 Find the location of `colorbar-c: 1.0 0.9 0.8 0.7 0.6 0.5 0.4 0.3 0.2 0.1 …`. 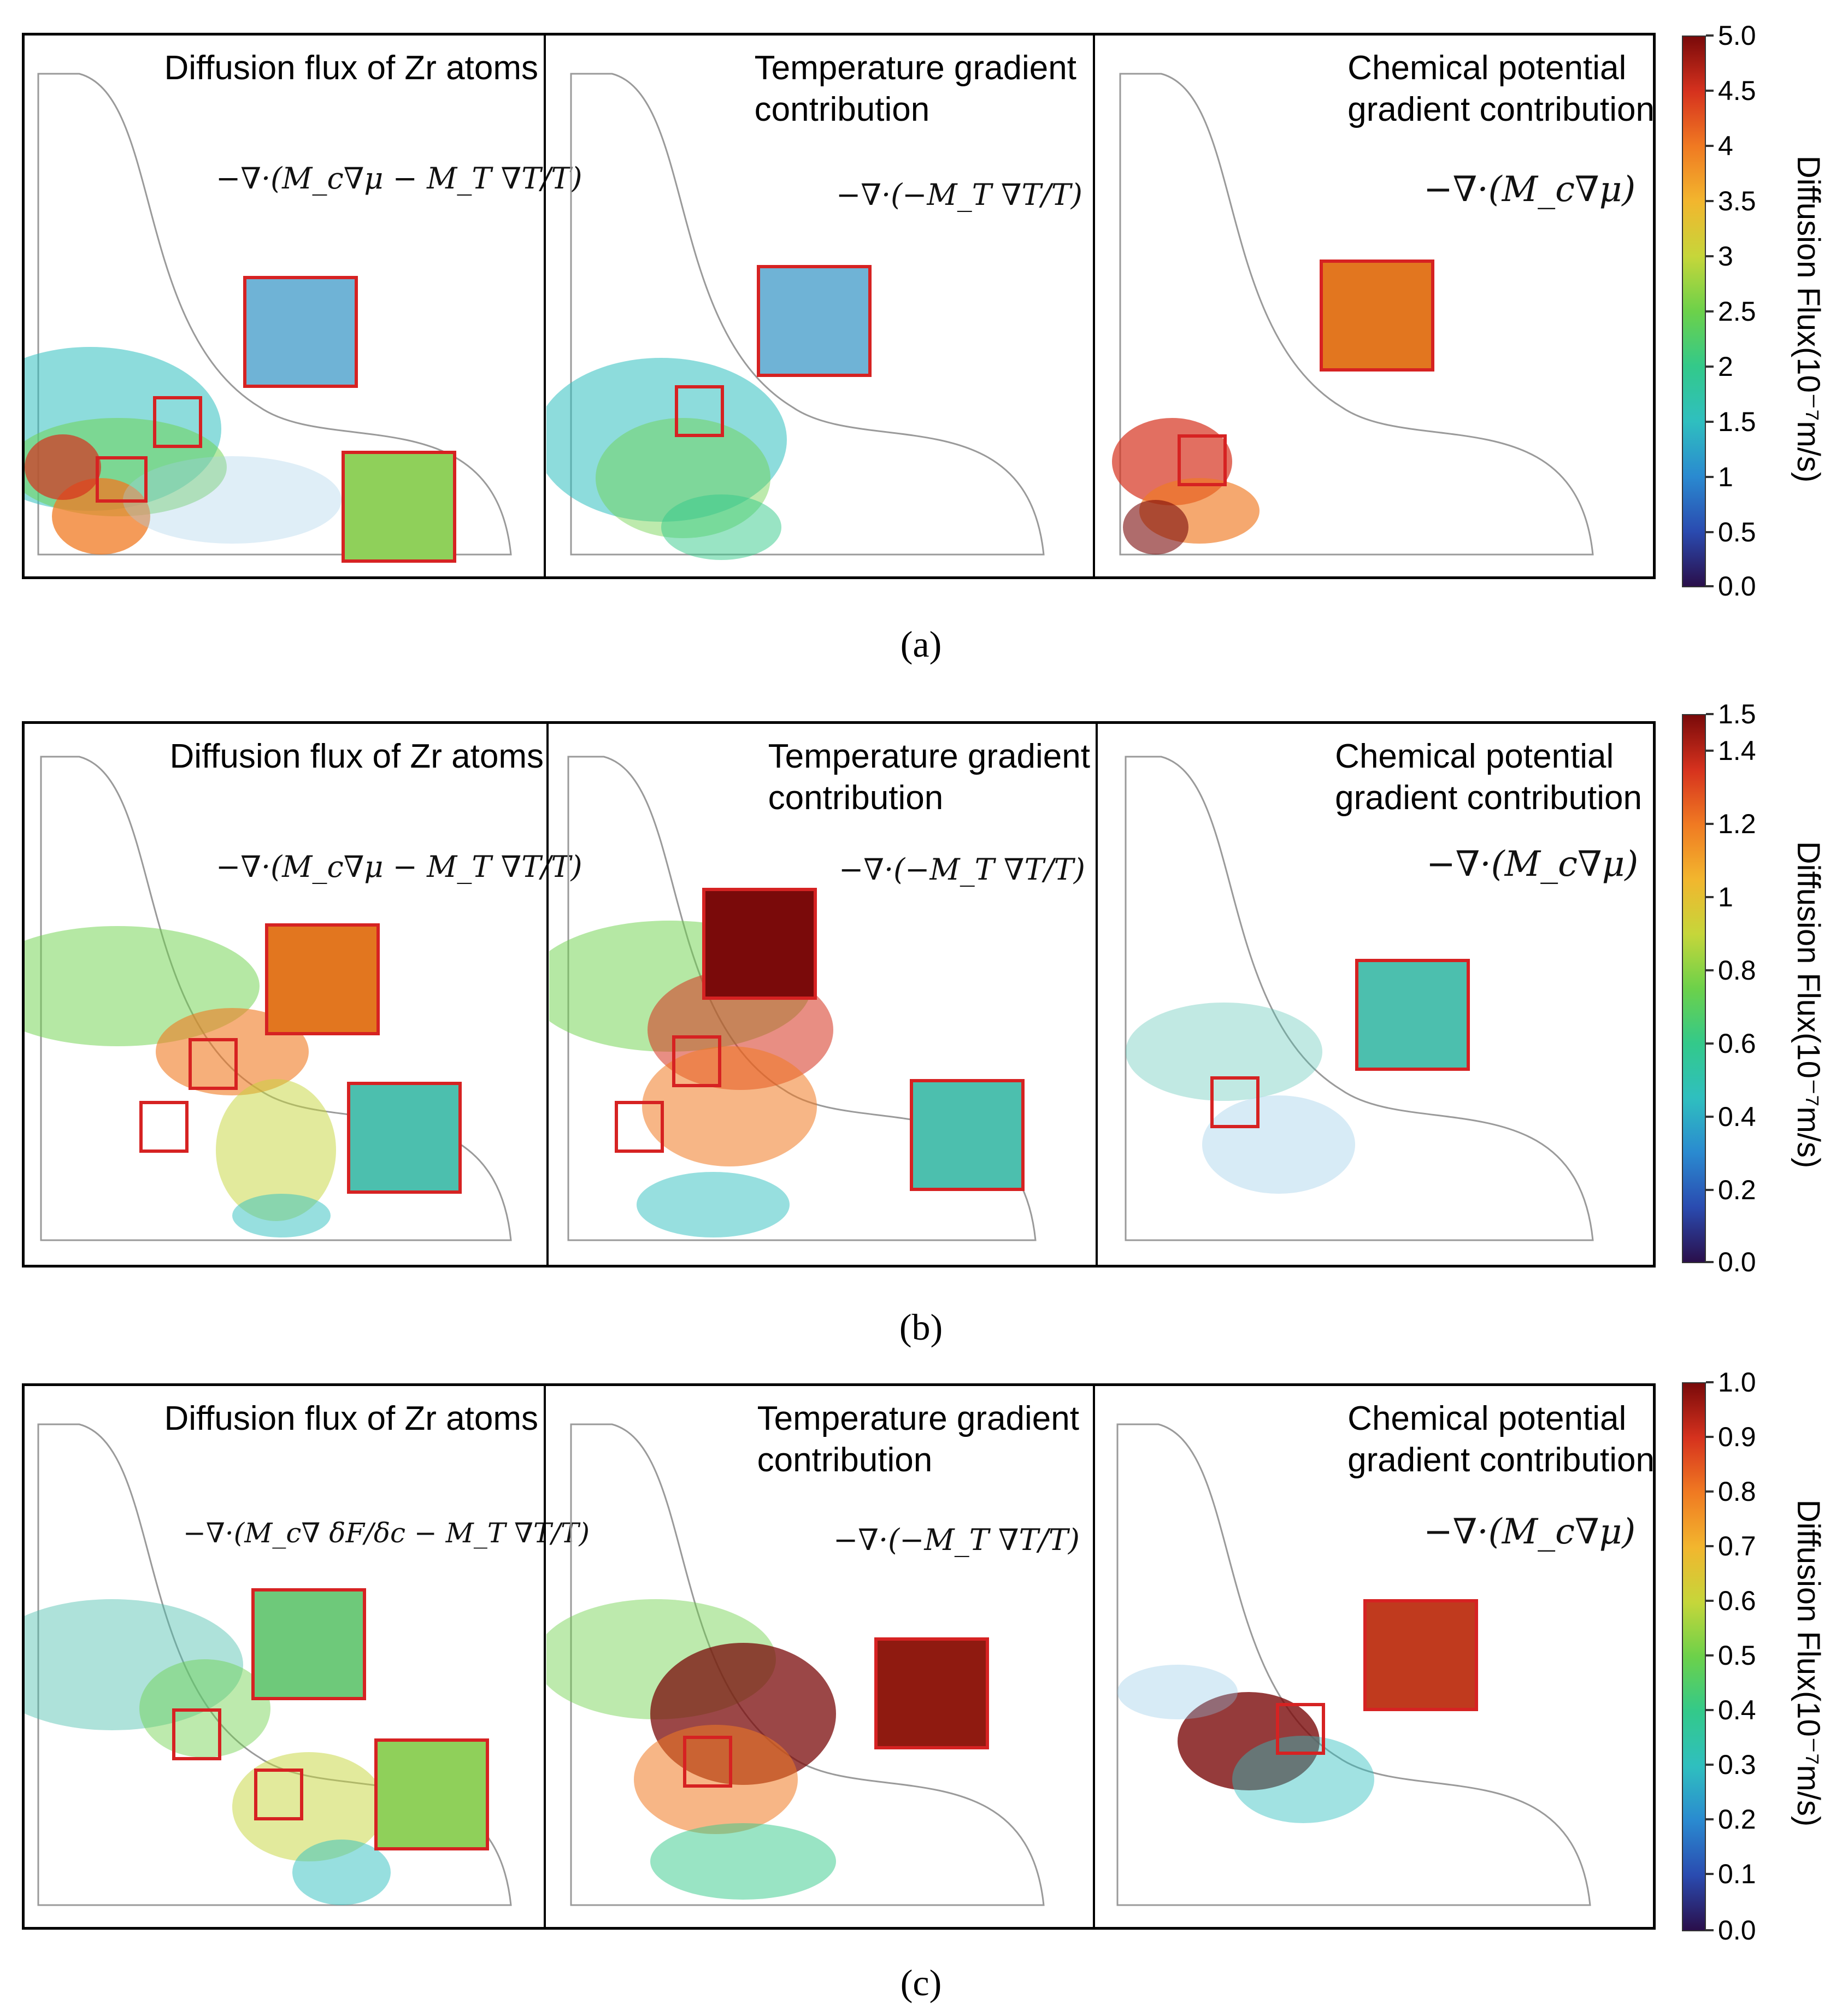

colorbar-c: 1.0 0.9 0.8 0.7 0.6 0.5 0.4 0.3 0.2 0.1 … is located at coordinates (1754, 1647).